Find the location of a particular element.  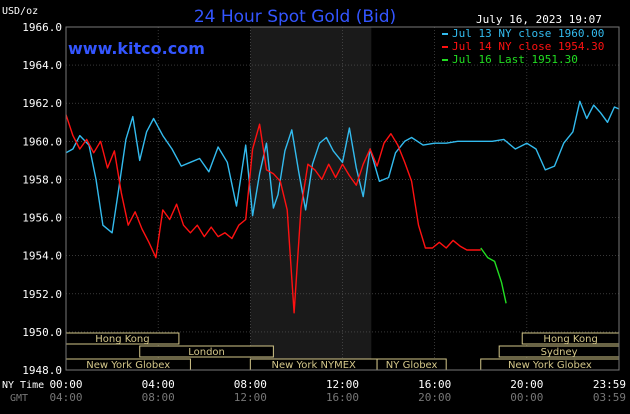

session-label-7: New York Globex is located at coordinates (550, 365).